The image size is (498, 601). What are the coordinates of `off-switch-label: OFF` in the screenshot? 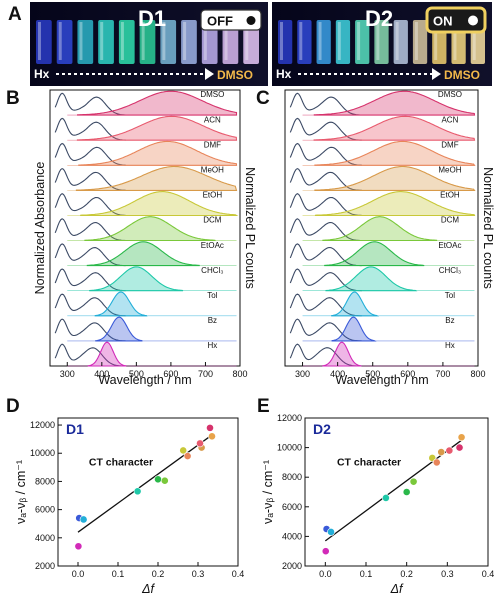 It's located at (220, 21).